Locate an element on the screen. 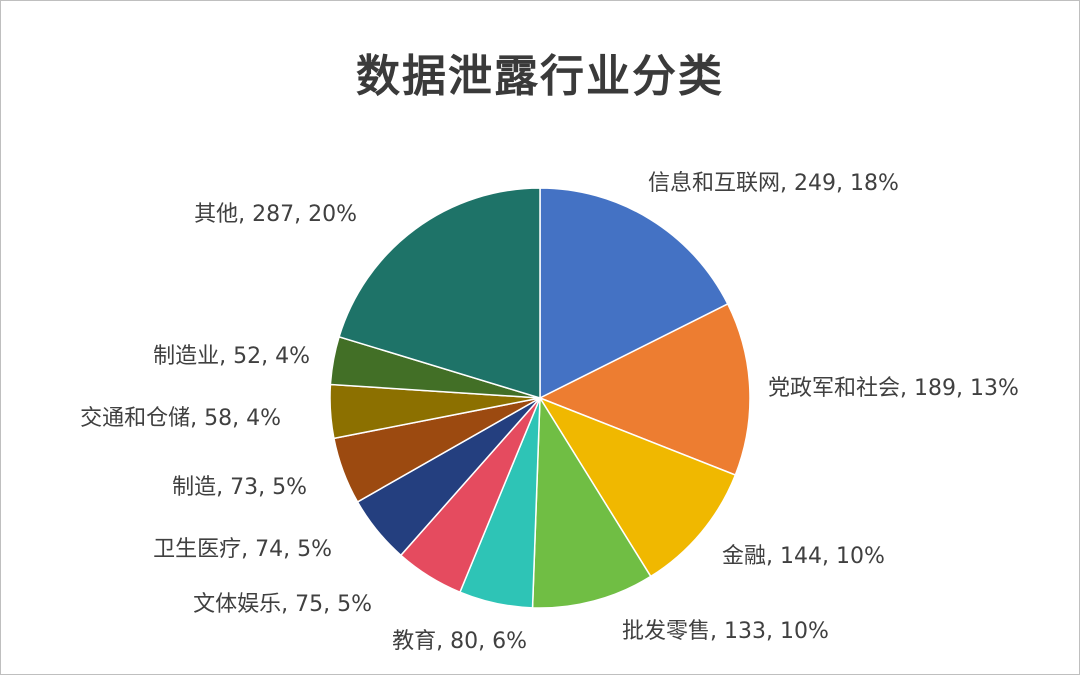 This screenshot has width=1080, height=675. data-label-8: 制造, 73, 5% is located at coordinates (239, 487).